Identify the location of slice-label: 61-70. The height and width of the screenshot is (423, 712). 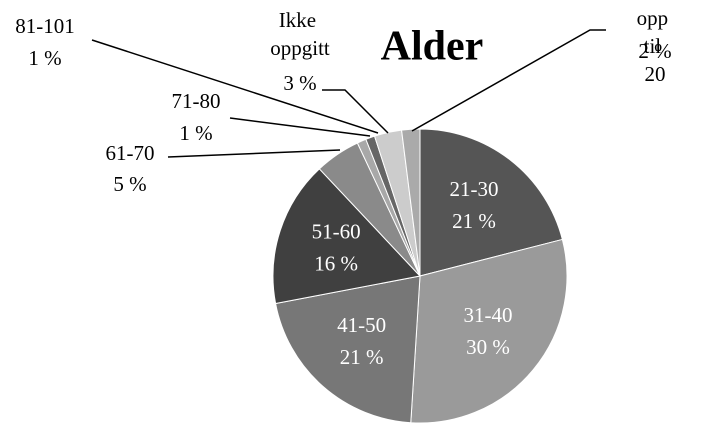
(130, 153).